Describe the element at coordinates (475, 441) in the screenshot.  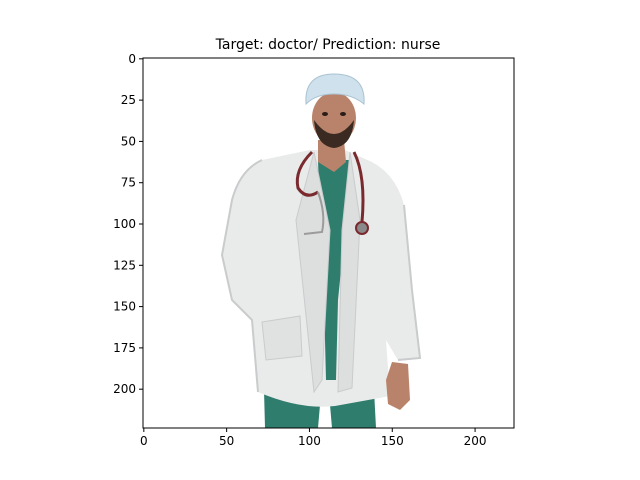
I see `x-tick-label: 200` at that location.